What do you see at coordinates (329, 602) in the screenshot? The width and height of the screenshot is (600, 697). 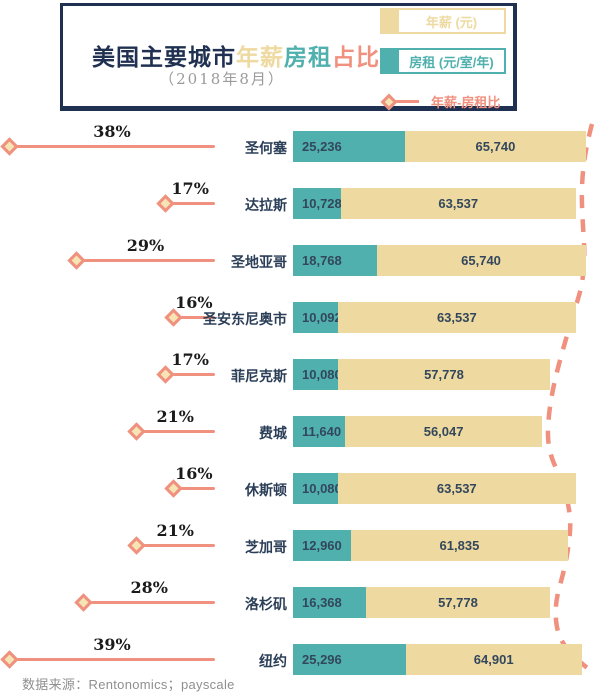 I see `rent-bar: 16,368` at bounding box center [329, 602].